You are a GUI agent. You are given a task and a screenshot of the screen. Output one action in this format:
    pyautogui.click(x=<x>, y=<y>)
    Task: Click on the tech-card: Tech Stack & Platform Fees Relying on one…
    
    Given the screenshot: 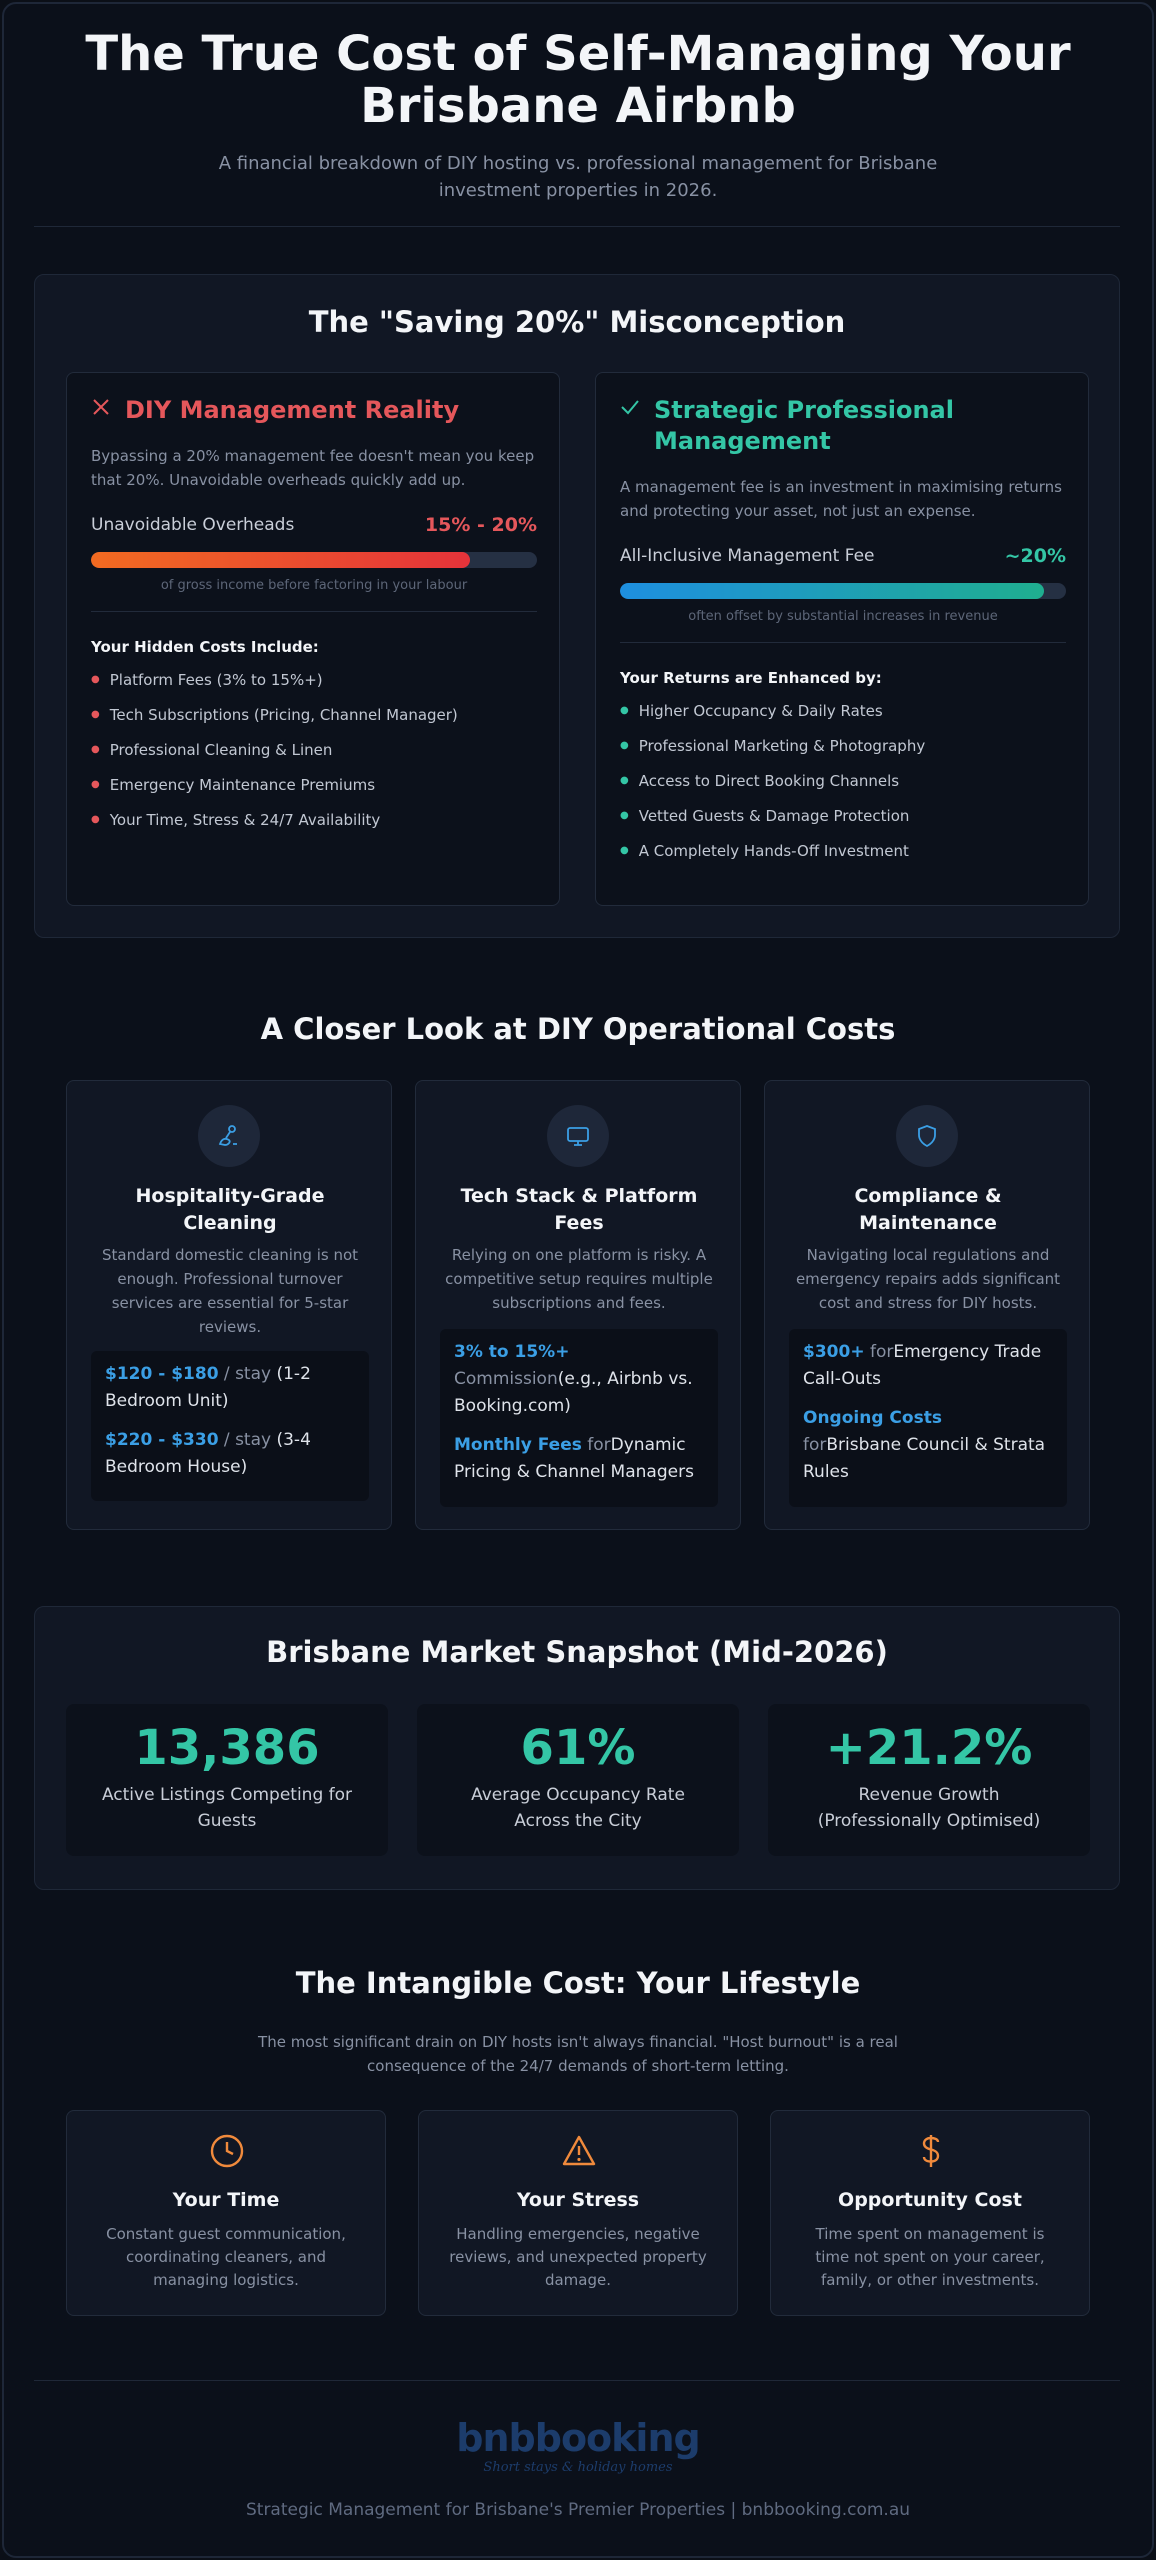 What is the action you would take?
    pyautogui.click(x=578, y=1305)
    